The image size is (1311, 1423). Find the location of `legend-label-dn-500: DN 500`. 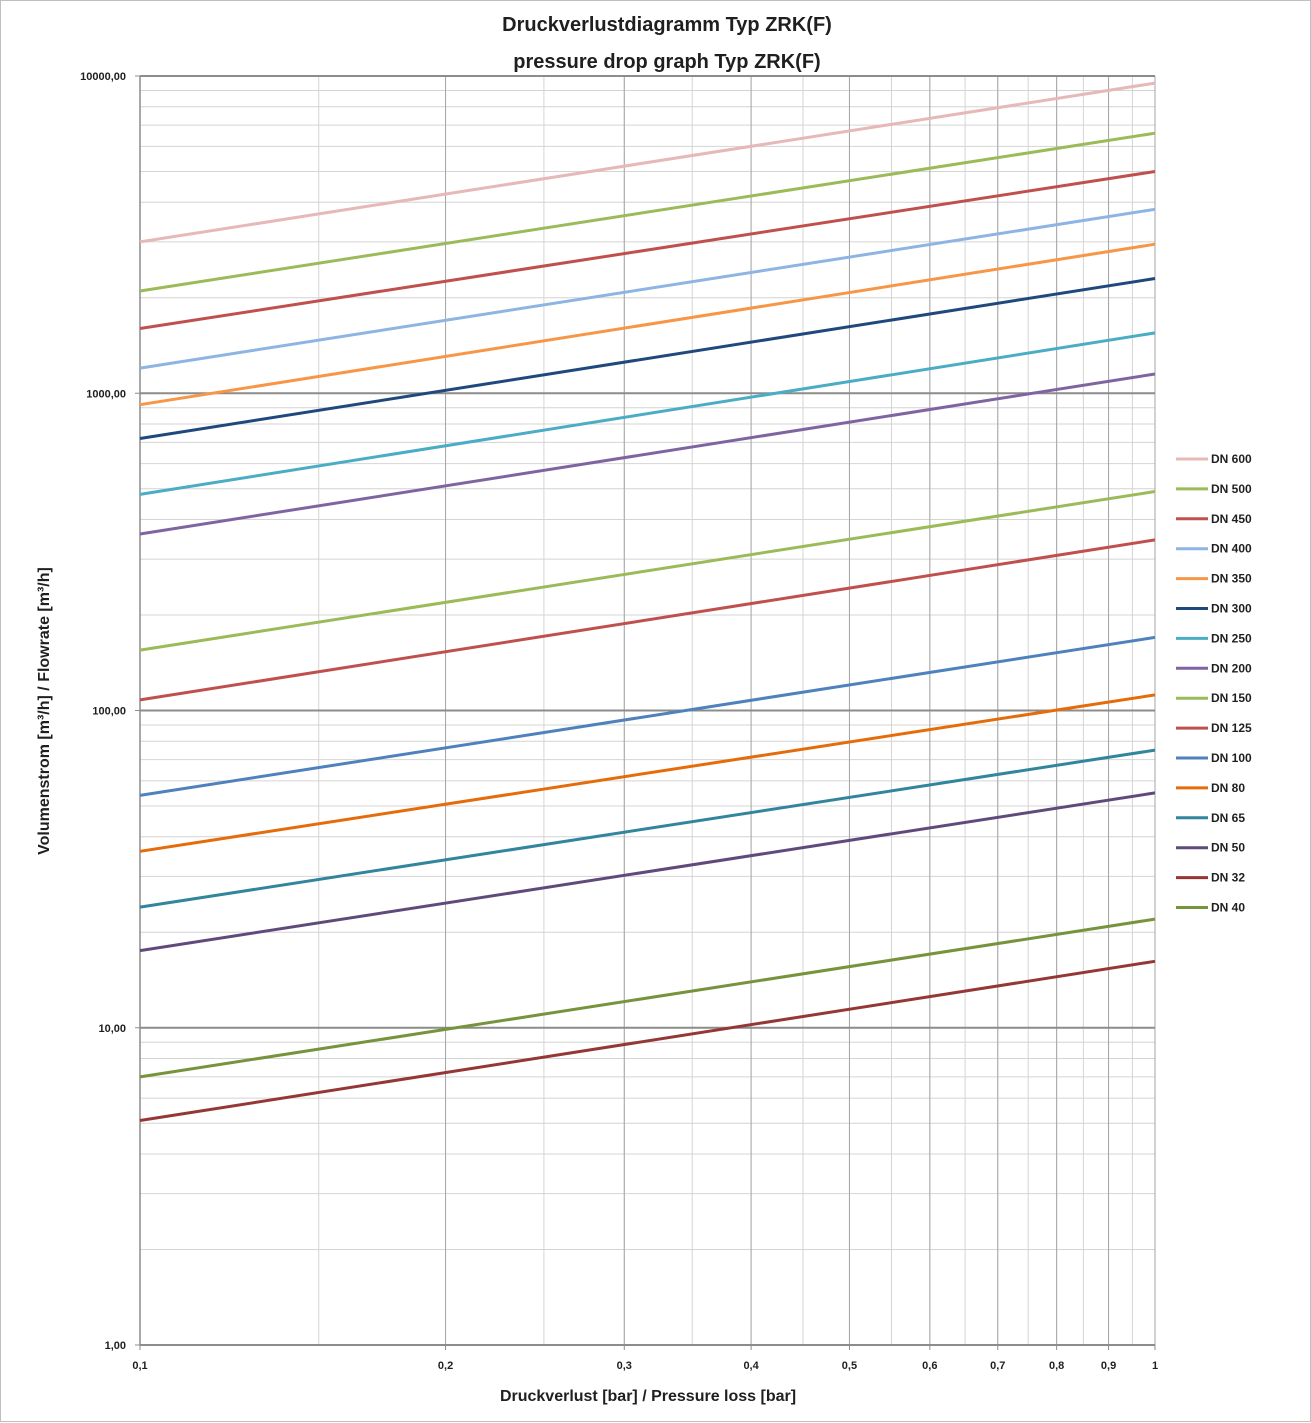

legend-label-dn-500: DN 500 is located at coordinates (1231, 489).